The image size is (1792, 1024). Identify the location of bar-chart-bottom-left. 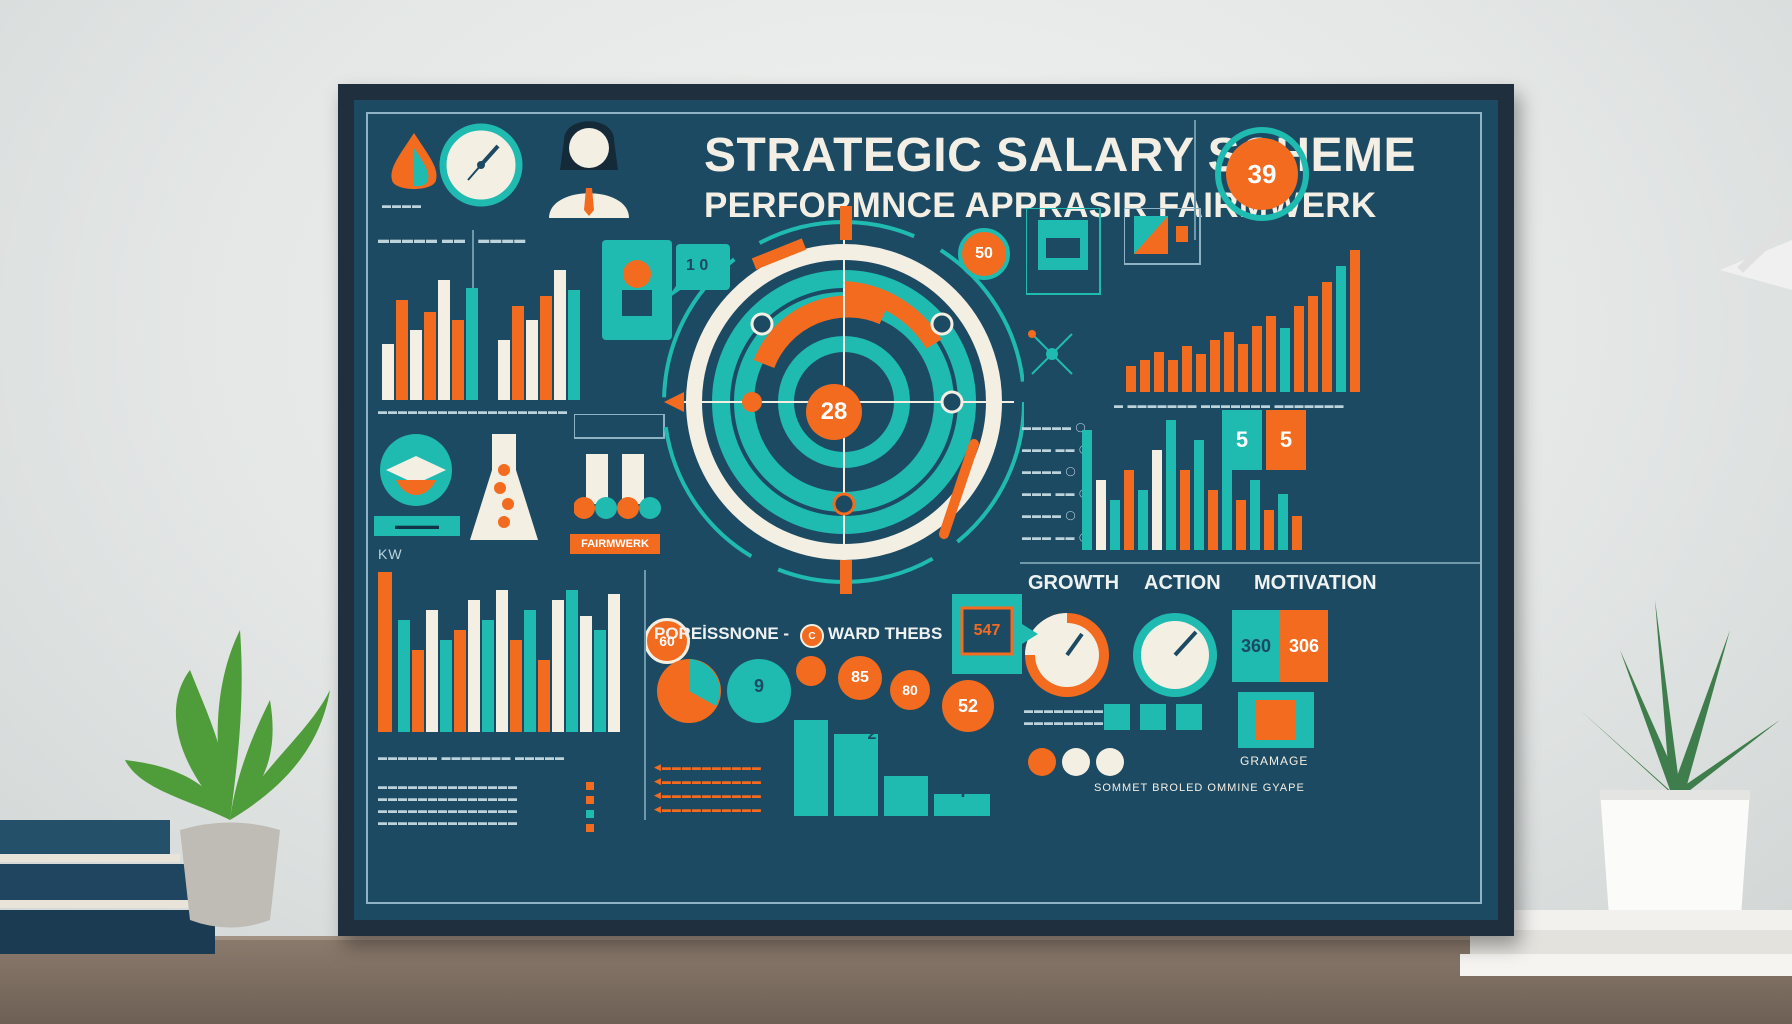
(499, 652).